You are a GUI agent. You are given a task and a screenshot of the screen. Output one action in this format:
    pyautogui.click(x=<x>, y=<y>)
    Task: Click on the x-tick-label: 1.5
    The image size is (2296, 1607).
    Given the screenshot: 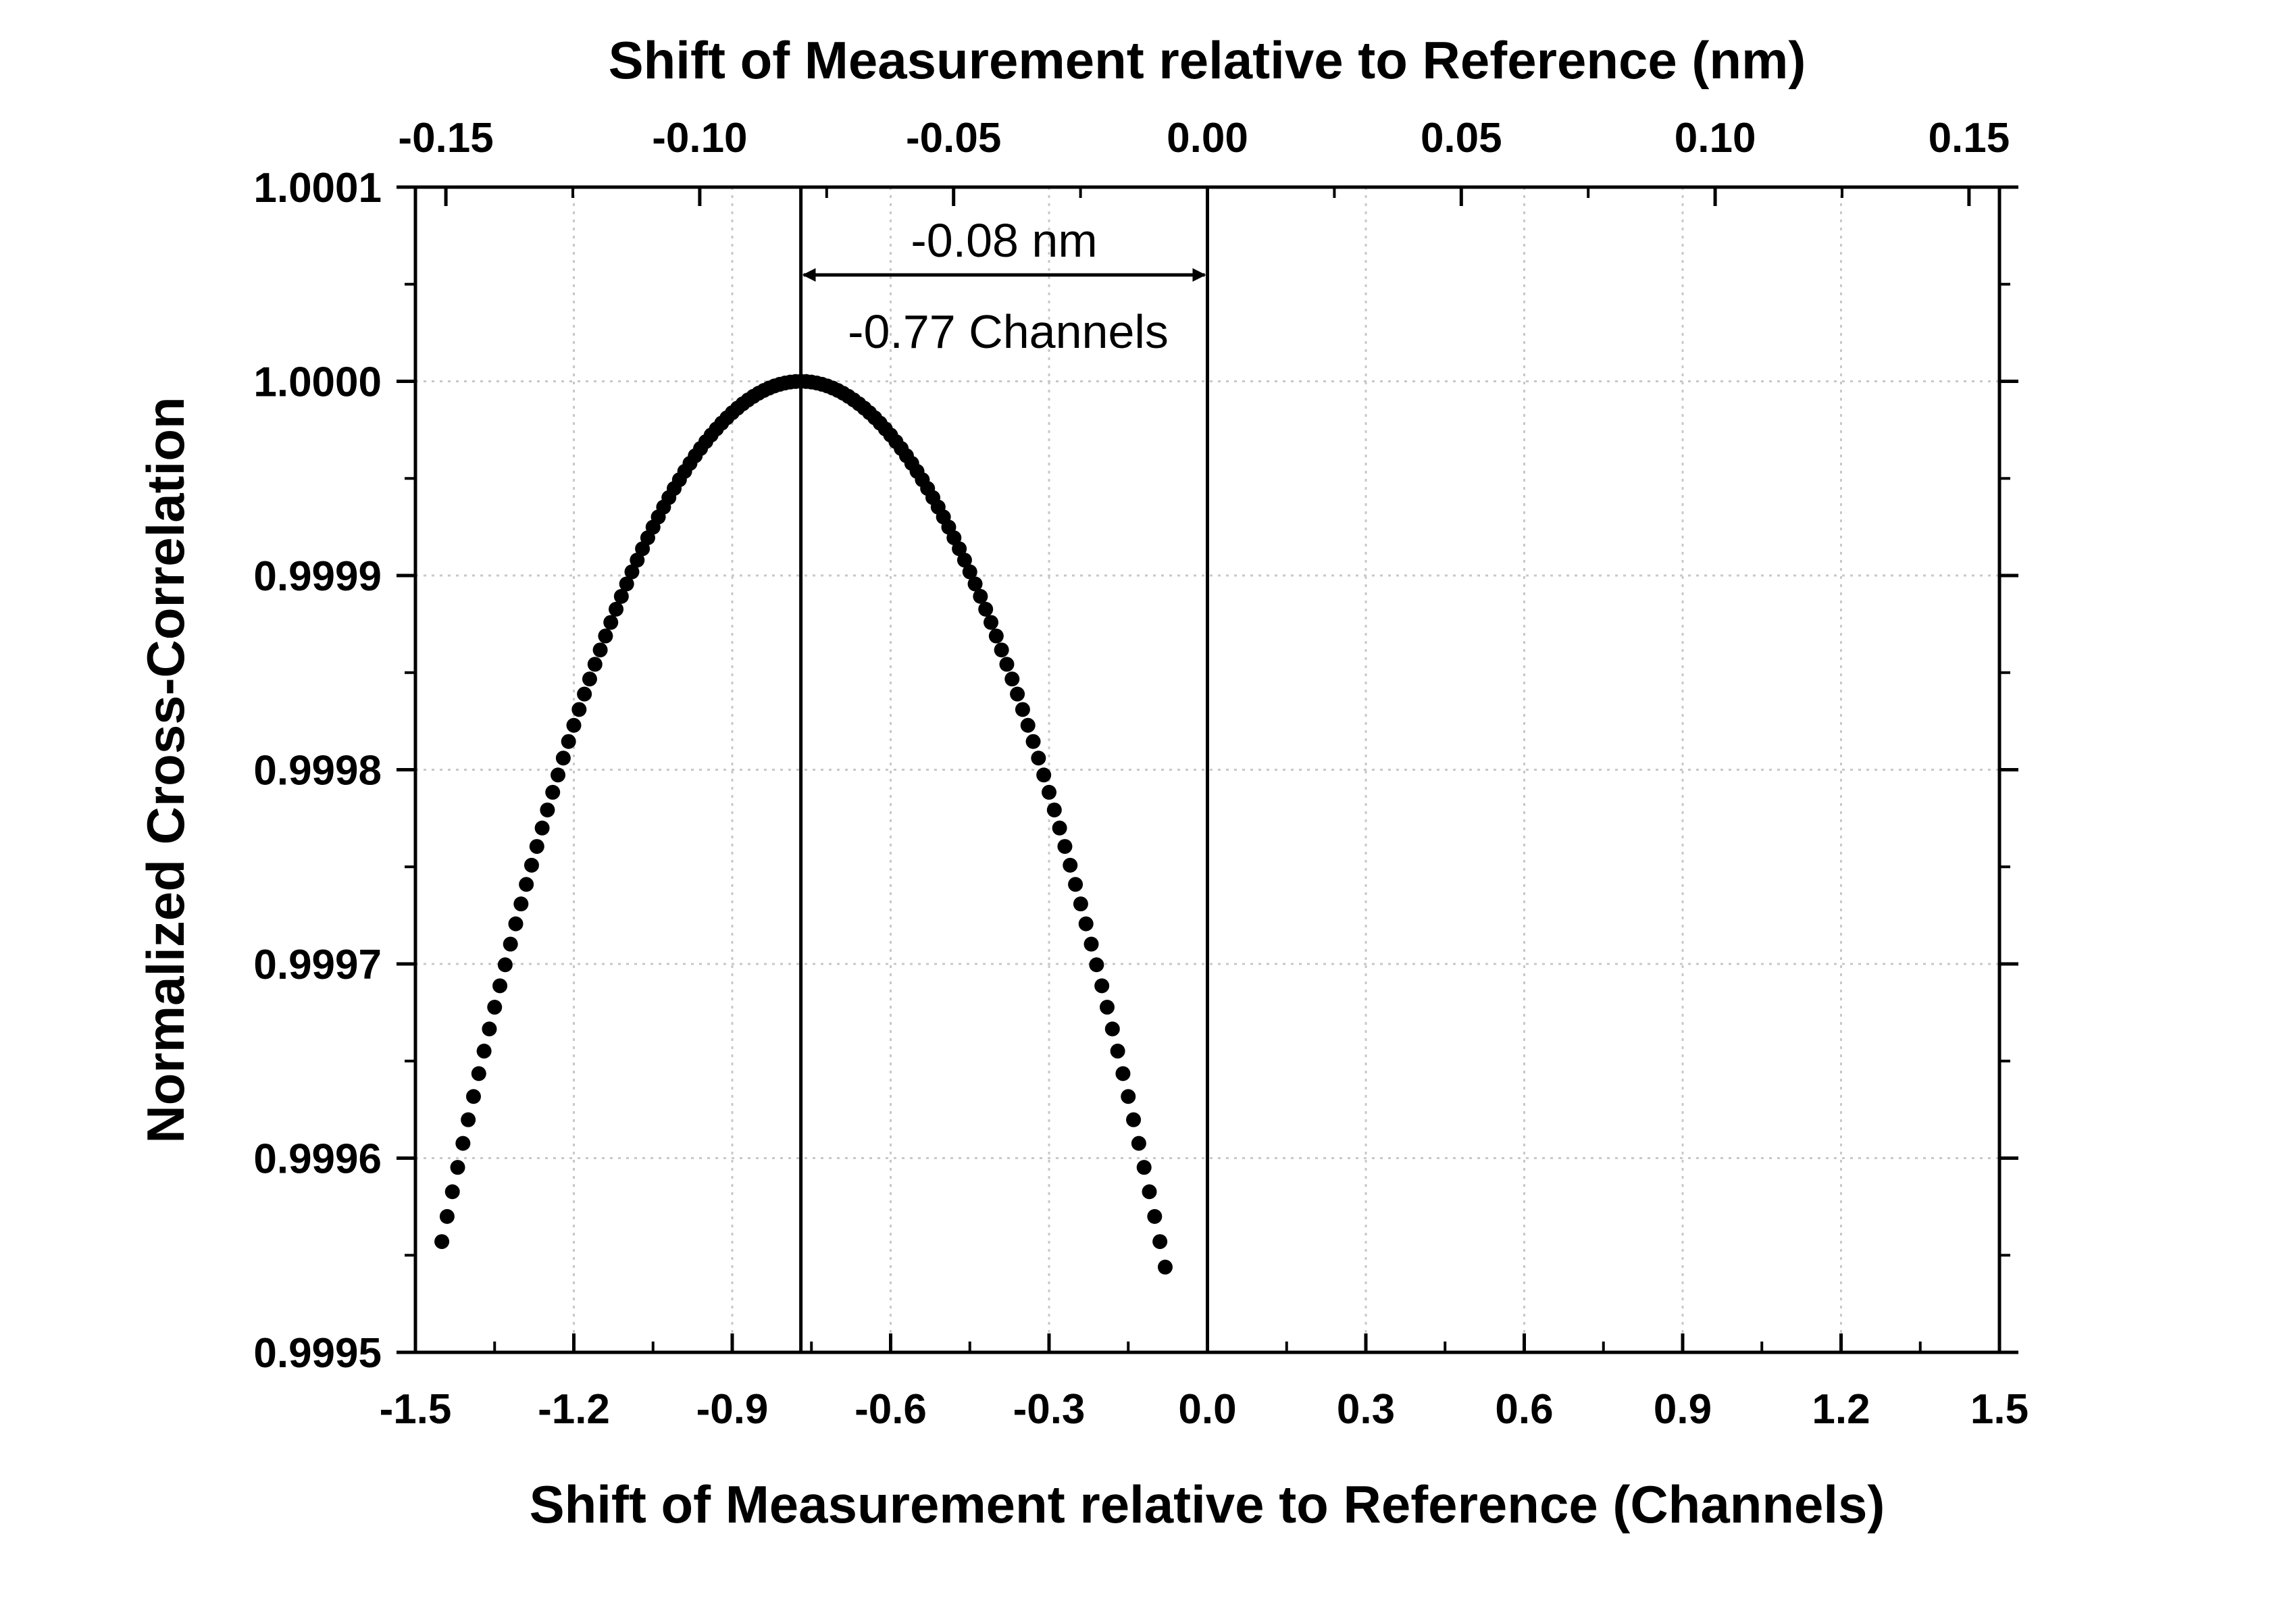 What is the action you would take?
    pyautogui.click(x=1999, y=1409)
    